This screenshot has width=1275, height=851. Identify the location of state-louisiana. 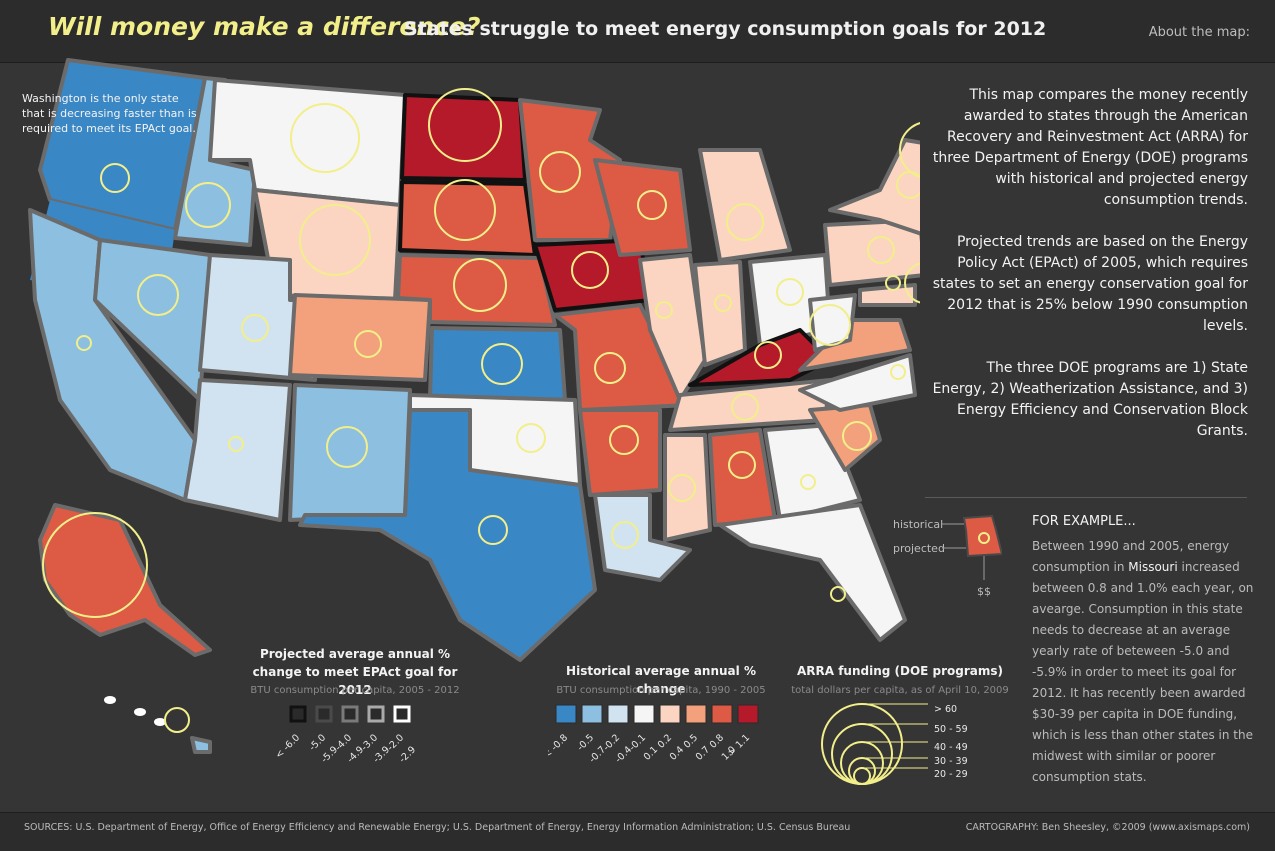
(642, 537).